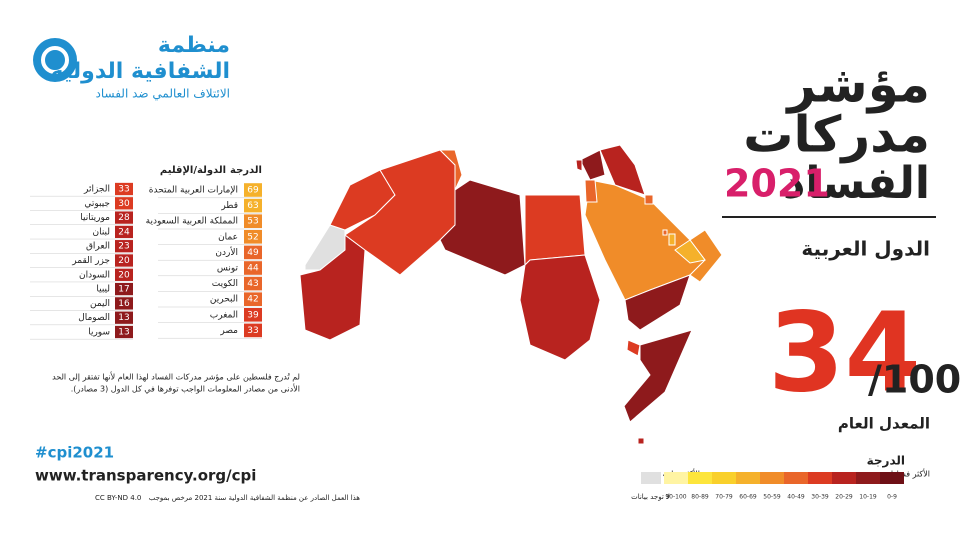 The height and width of the screenshot is (540, 960). I want to click on score: 44, so click(253, 269).